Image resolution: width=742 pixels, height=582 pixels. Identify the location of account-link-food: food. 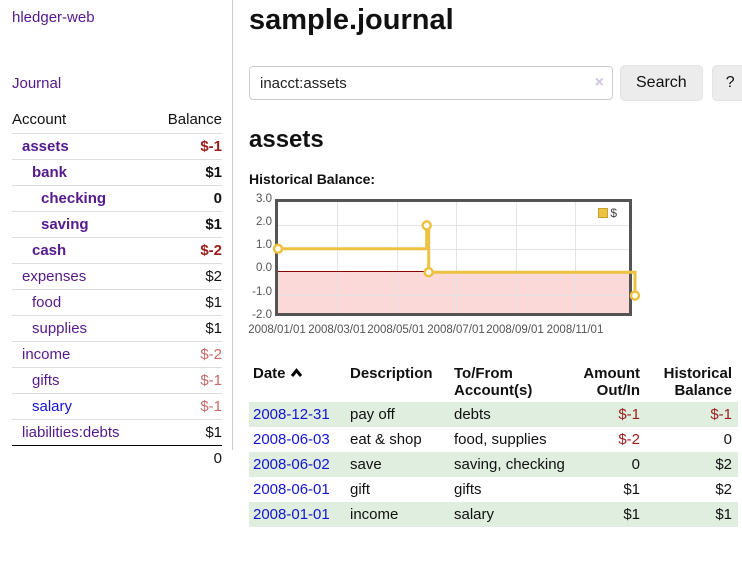
(47, 302).